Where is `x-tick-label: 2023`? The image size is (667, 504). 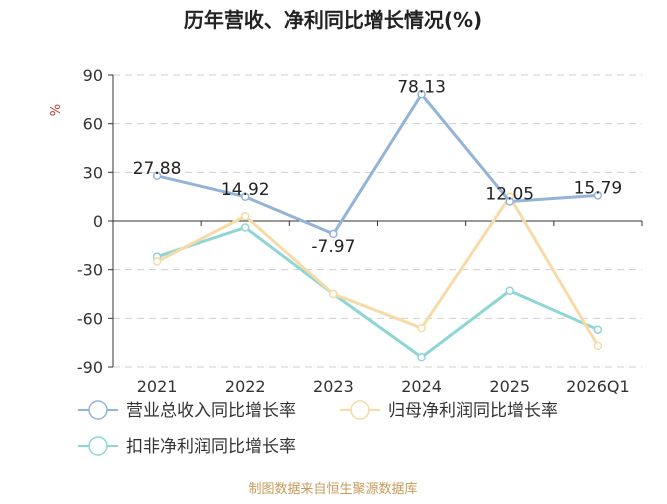 x-tick-label: 2023 is located at coordinates (333, 386).